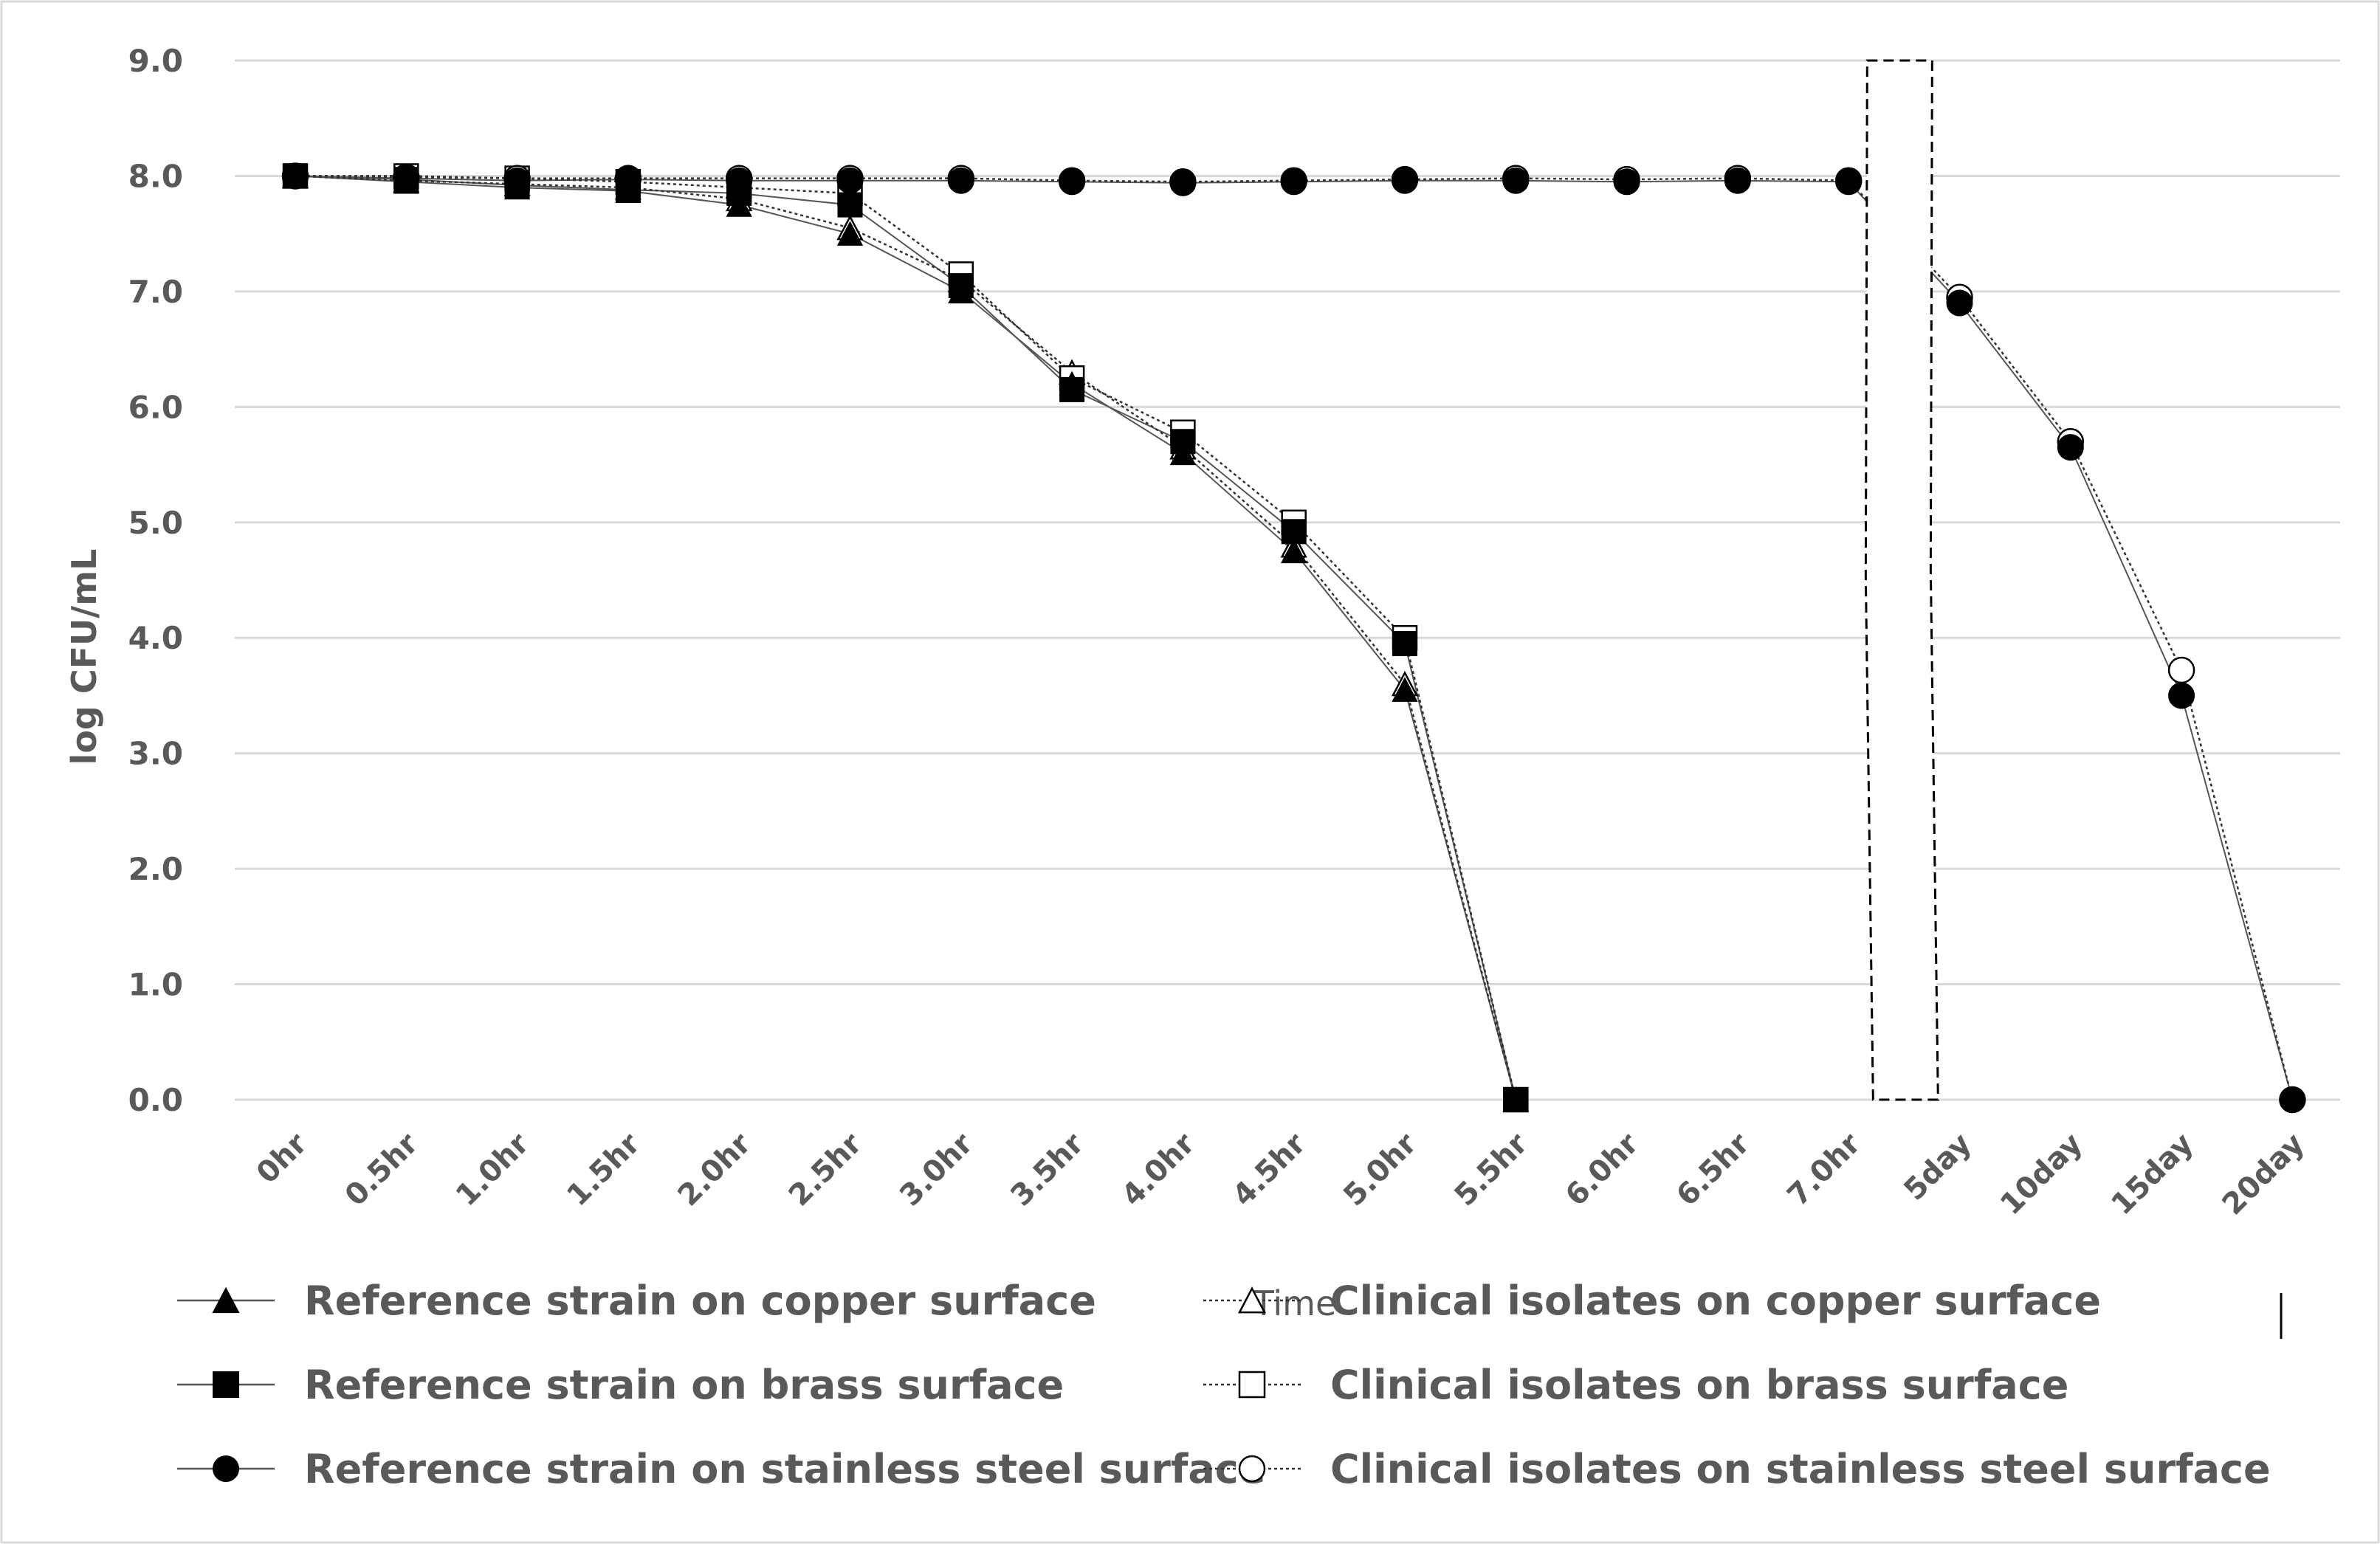  Describe the element at coordinates (156, 523) in the screenshot. I see `y-tick-label: 5.0` at that location.